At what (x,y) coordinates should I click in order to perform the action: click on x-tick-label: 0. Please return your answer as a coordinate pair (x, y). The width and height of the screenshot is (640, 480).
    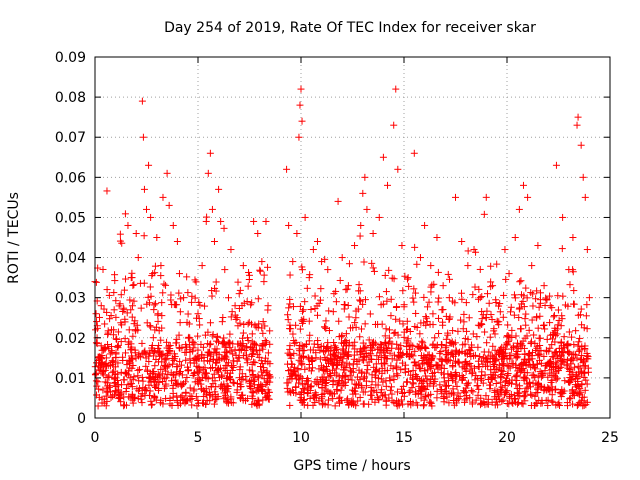
    Looking at the image, I should click on (95, 438).